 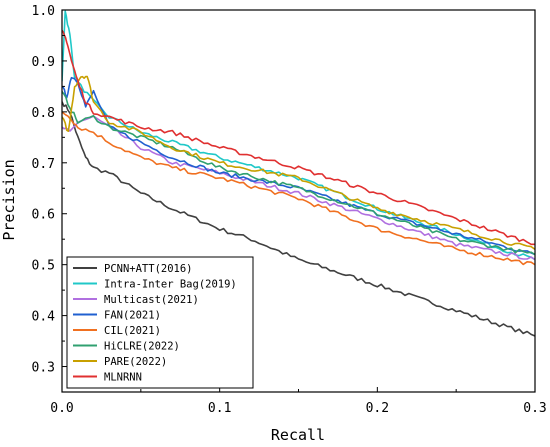 I want to click on y-tick-label: 0.4, so click(x=44, y=317).